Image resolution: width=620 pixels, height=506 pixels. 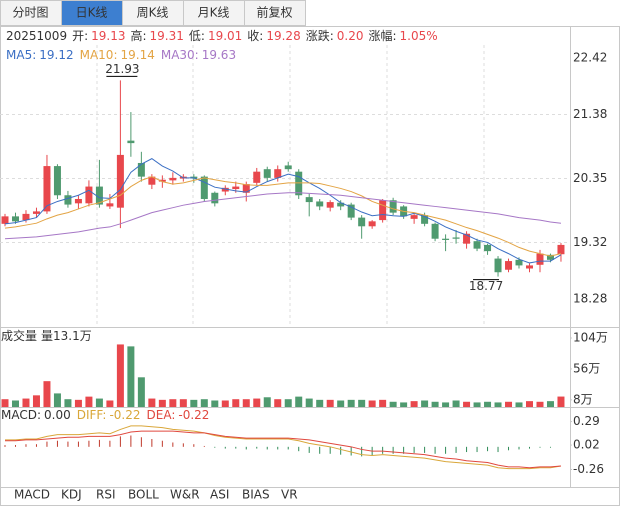 I want to click on tab: 前复权, so click(x=275, y=13).